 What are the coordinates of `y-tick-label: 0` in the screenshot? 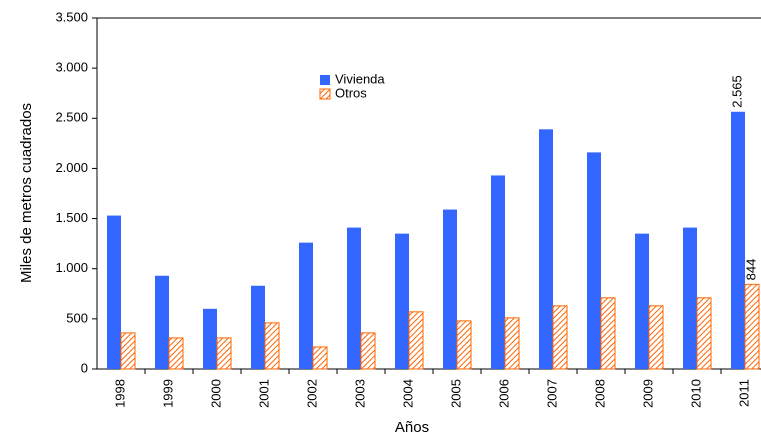 It's located at (84, 367).